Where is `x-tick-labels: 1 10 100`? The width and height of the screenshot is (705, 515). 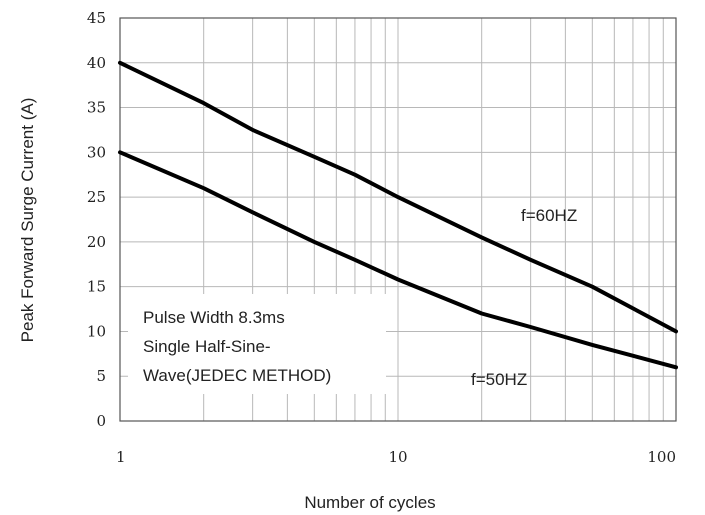 x-tick-labels: 1 10 100 is located at coordinates (396, 457).